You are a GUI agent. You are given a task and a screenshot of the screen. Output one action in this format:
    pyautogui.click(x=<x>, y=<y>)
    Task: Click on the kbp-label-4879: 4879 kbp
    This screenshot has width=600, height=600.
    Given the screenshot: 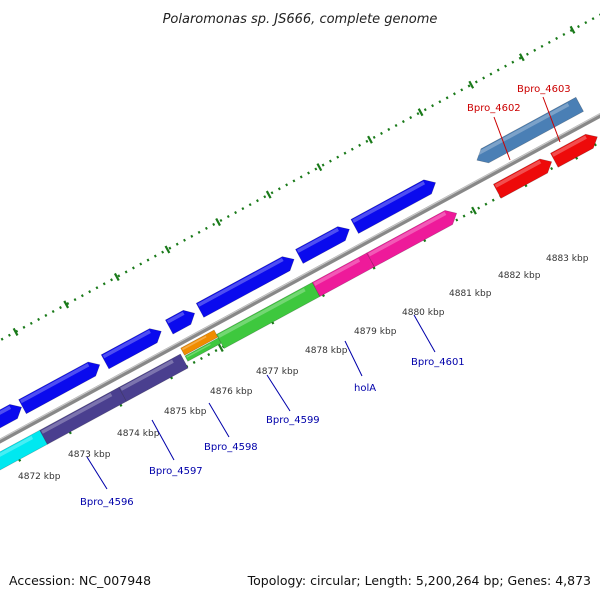 What is the action you would take?
    pyautogui.click(x=375, y=332)
    